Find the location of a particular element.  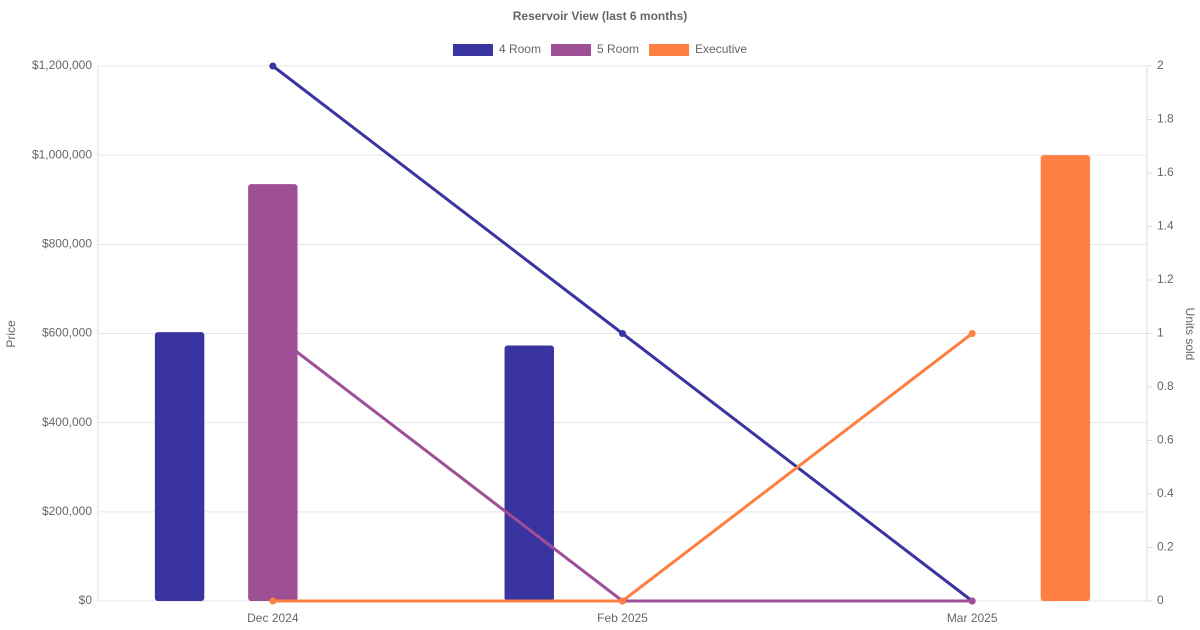

y2-tick-label: 1.8 is located at coordinates (1165, 119).